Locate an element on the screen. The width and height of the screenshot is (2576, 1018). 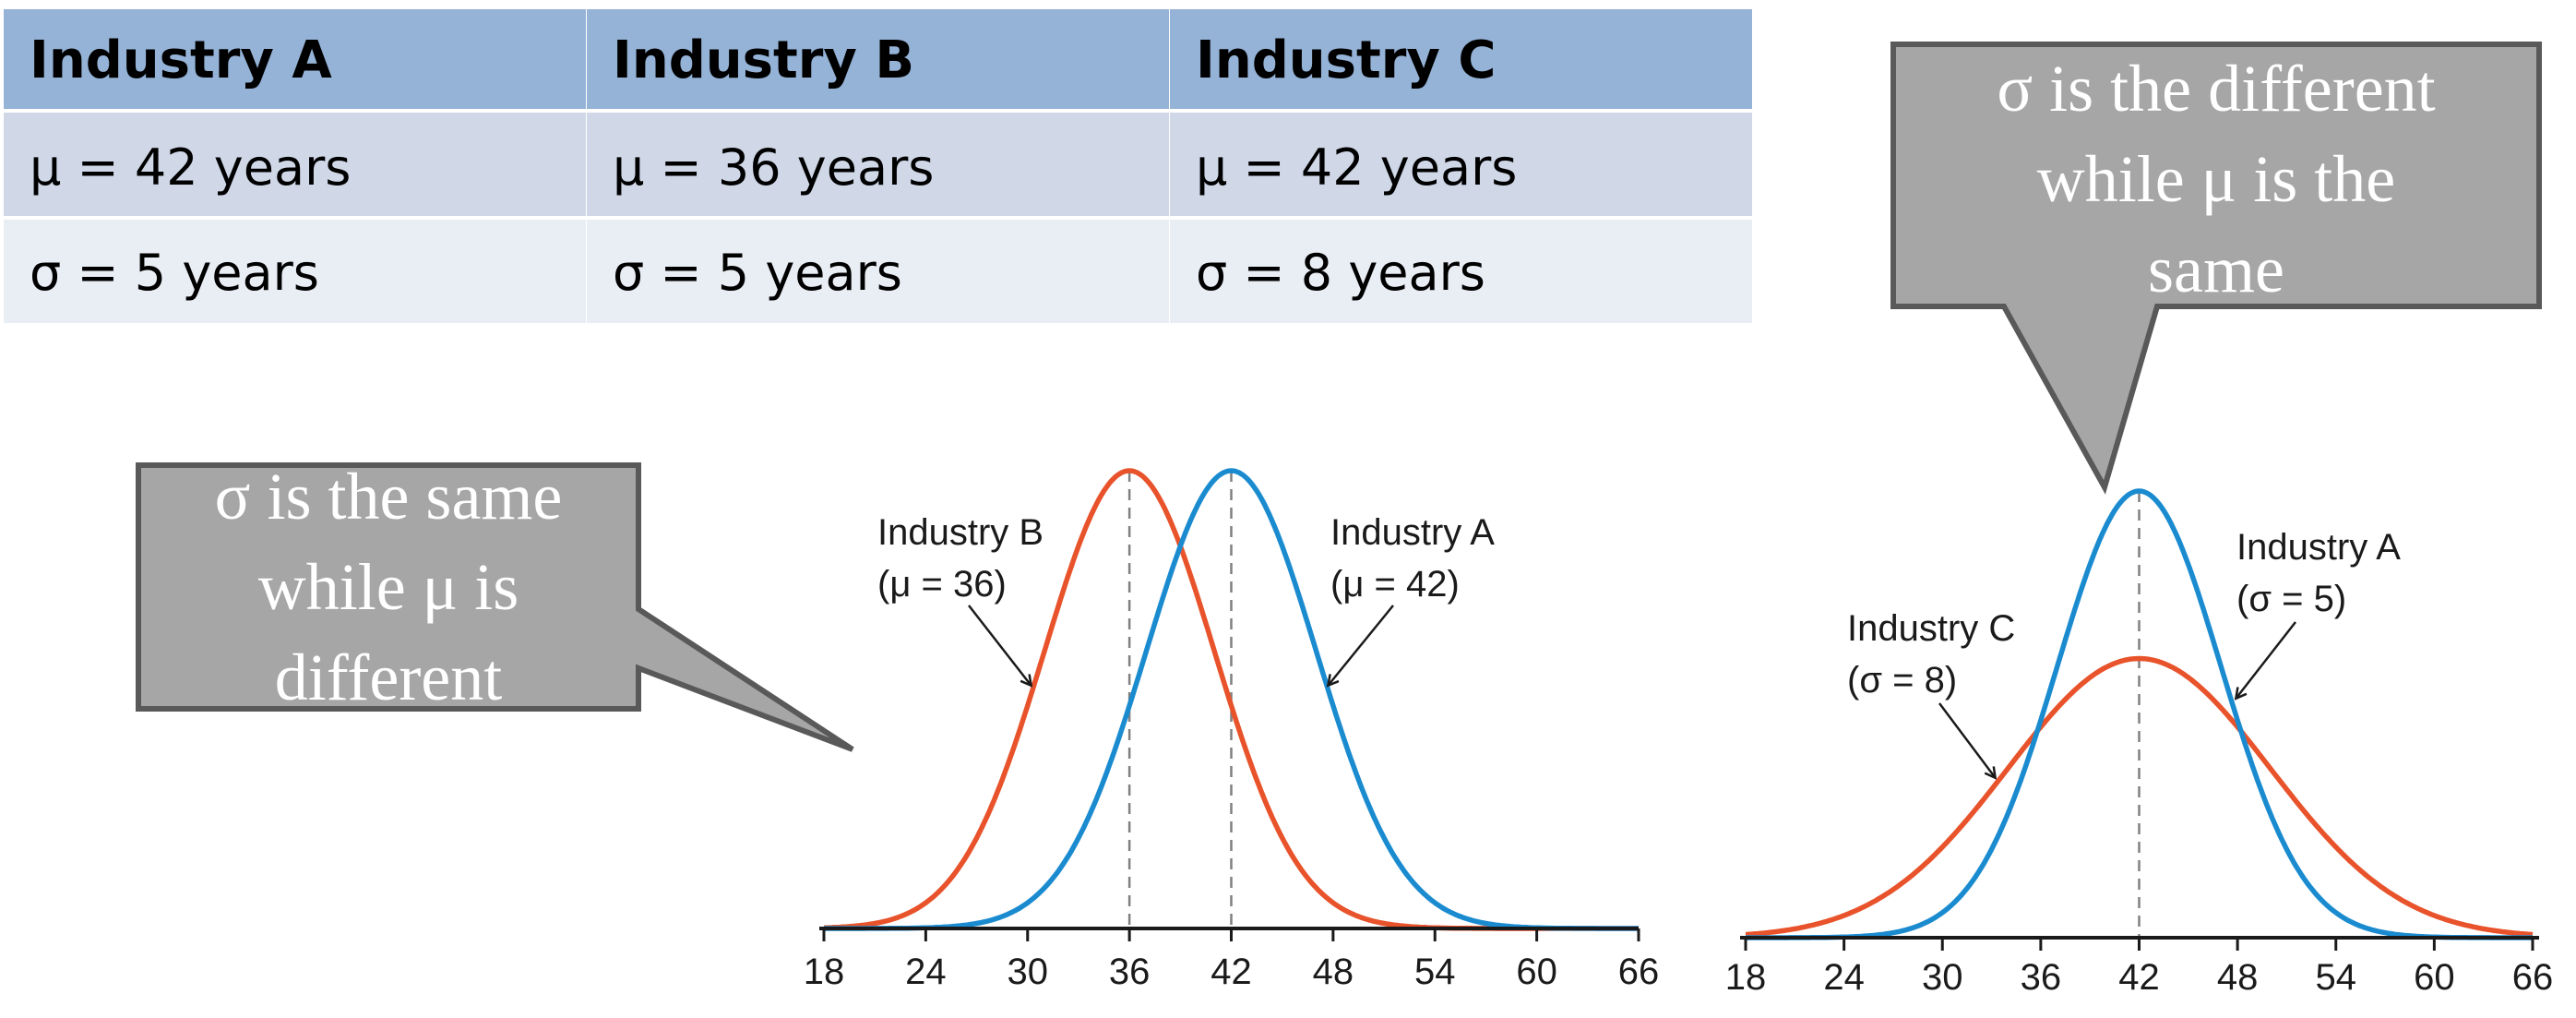
annotation-industry-c-name: Industry C is located at coordinates (1931, 628).